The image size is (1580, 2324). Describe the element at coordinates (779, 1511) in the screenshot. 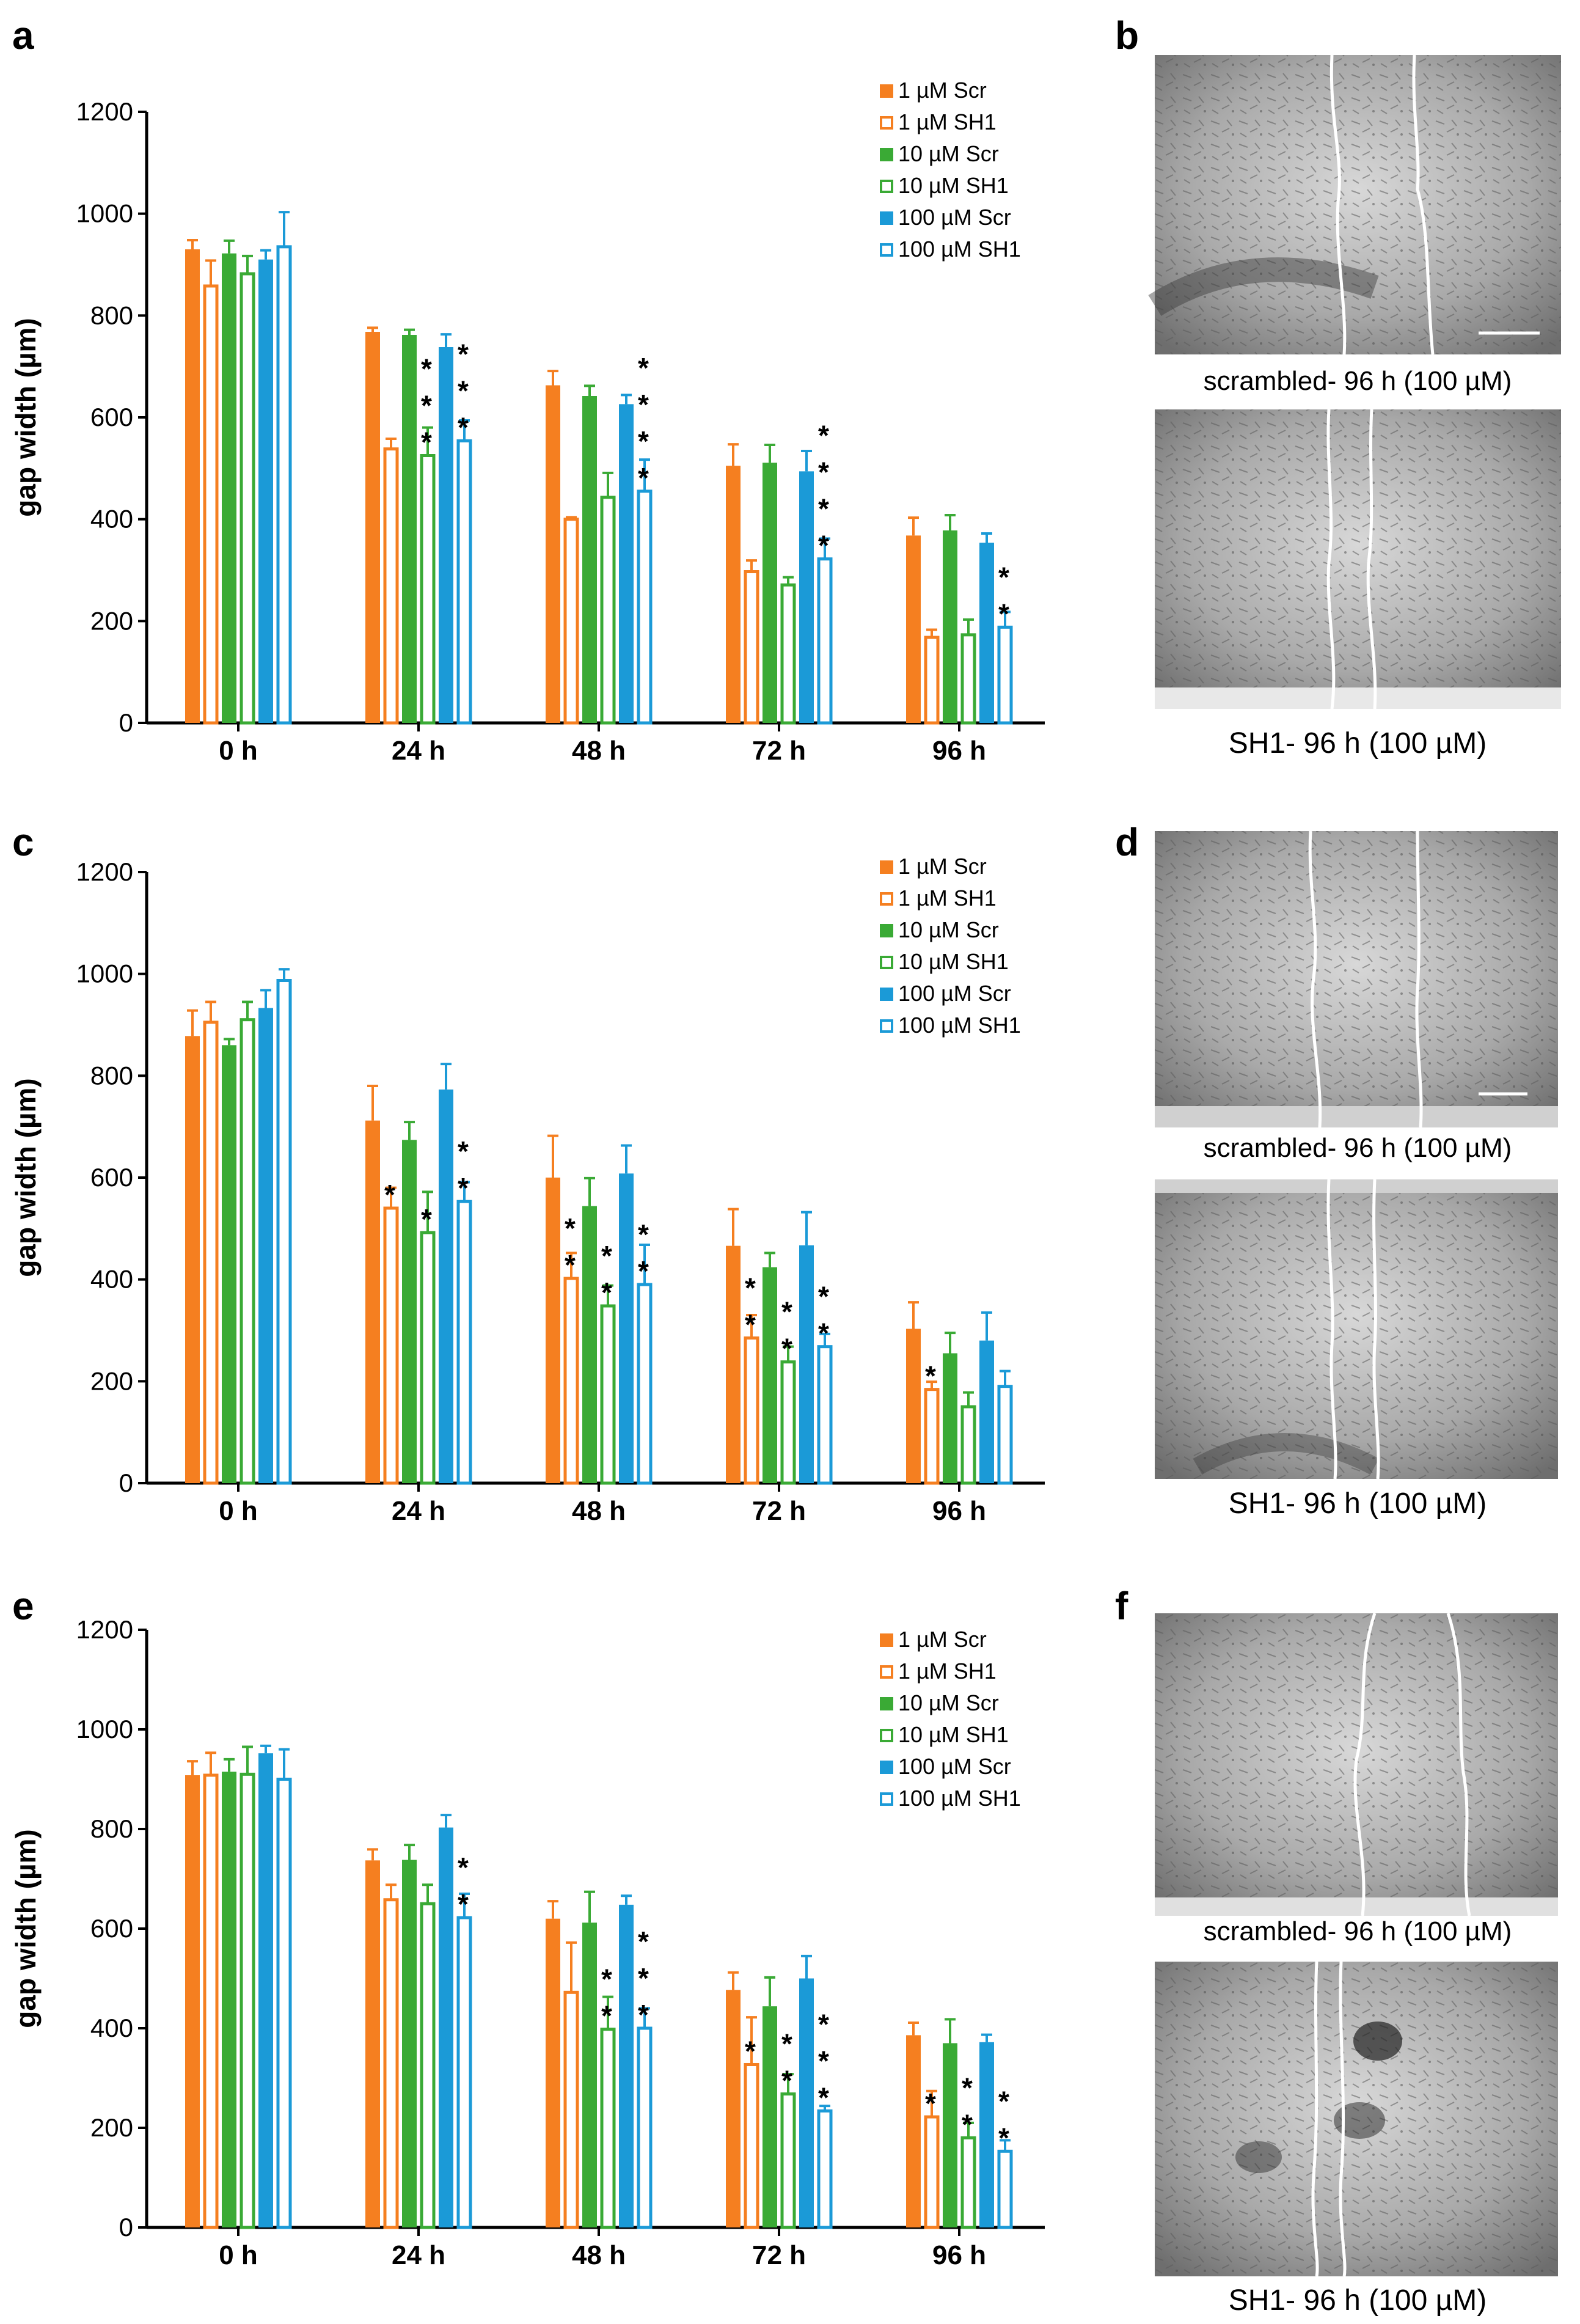

I see `x-tick-label: 72 h` at that location.